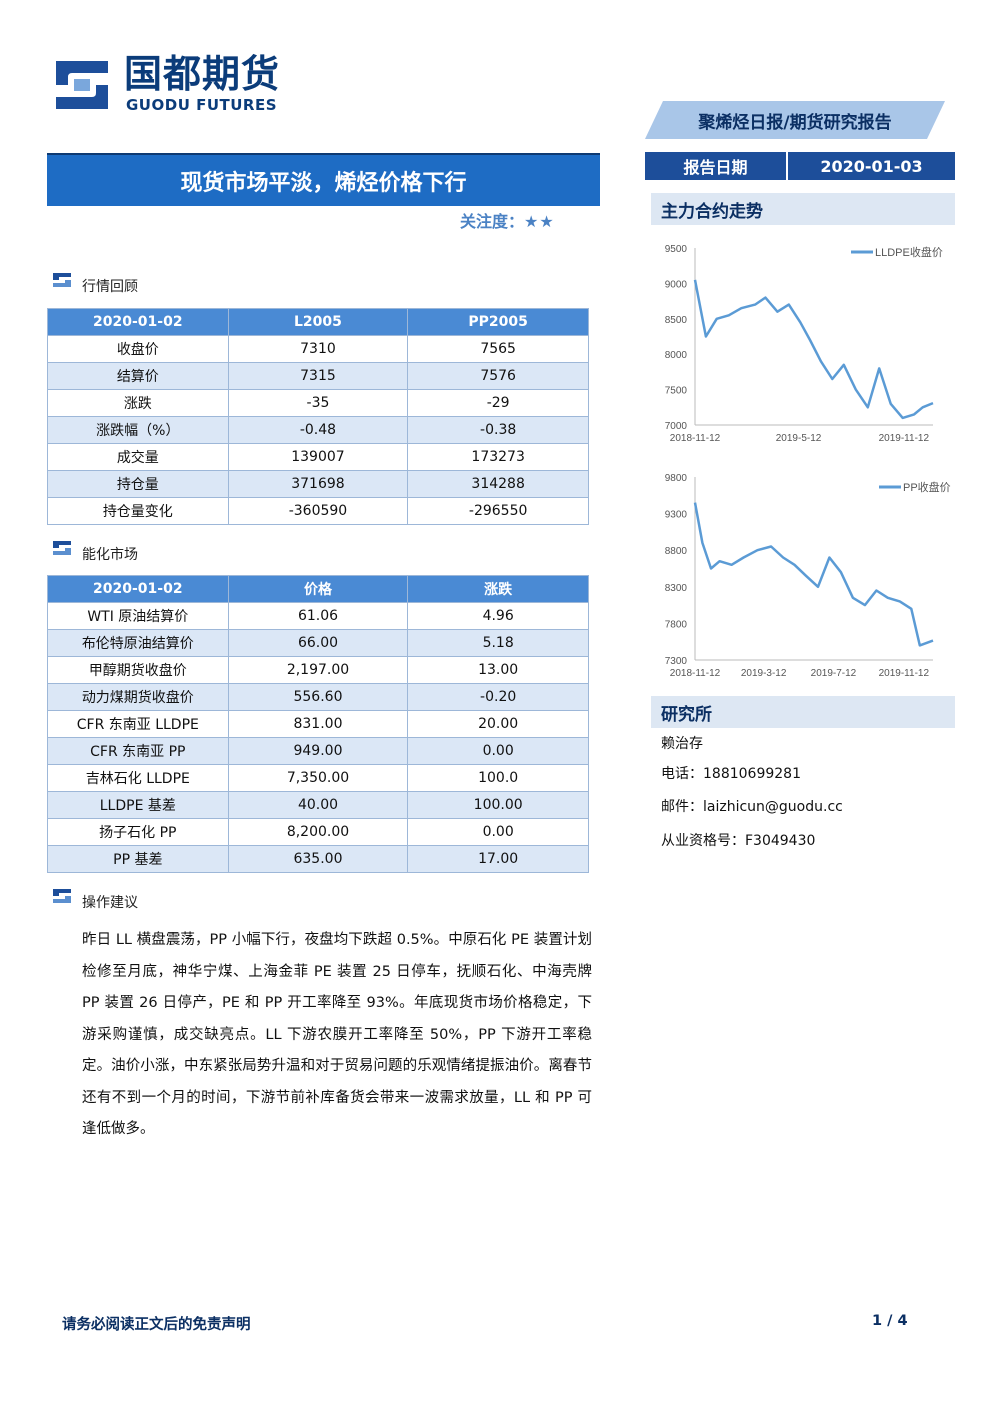 The height and width of the screenshot is (1403, 992). I want to click on focus-rating: 关注度：★★, so click(507, 220).